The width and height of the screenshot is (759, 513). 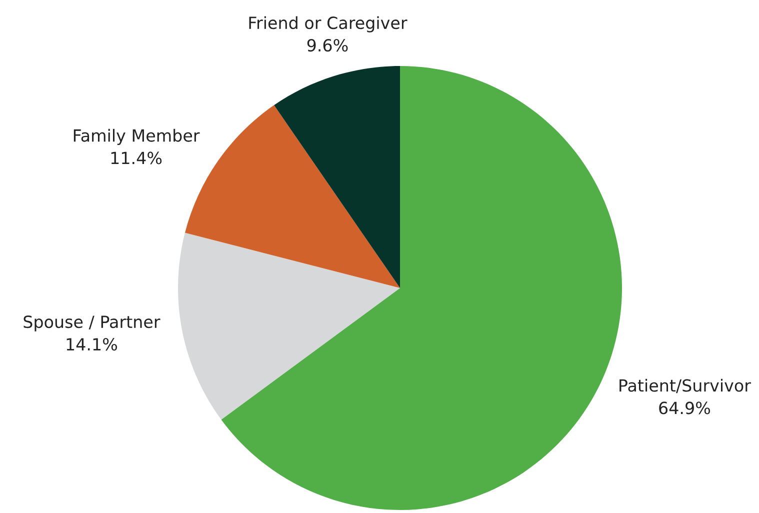 I want to click on data-label: 64.9%, so click(x=684, y=408).